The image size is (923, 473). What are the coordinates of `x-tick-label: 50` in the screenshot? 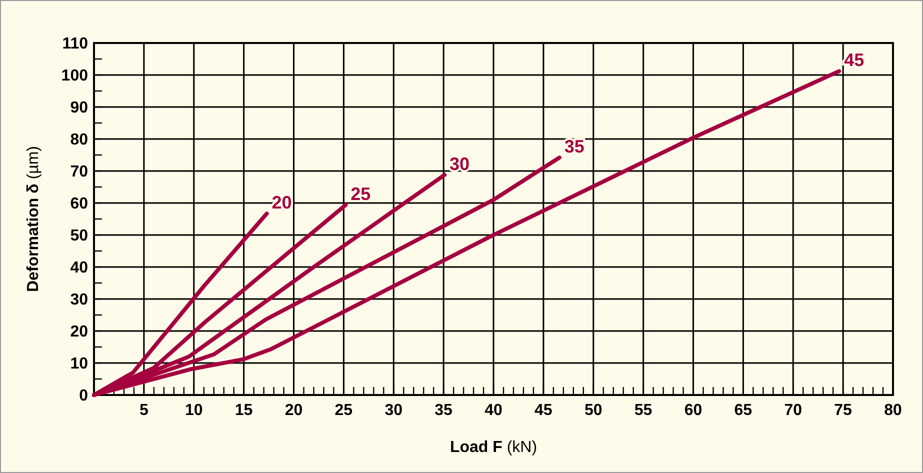 It's located at (593, 410).